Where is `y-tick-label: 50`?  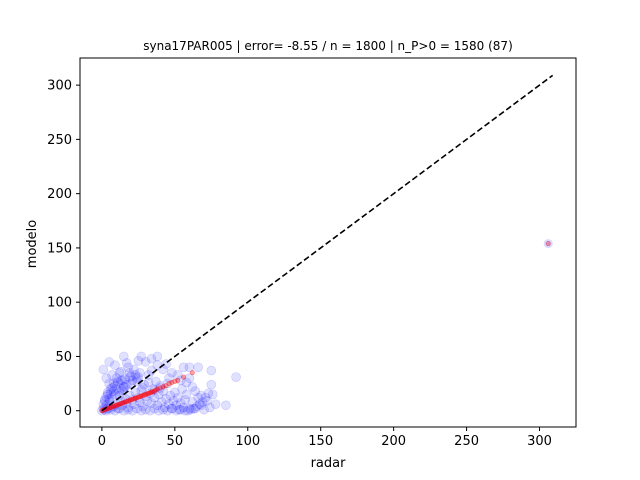 y-tick-label: 50 is located at coordinates (63, 357).